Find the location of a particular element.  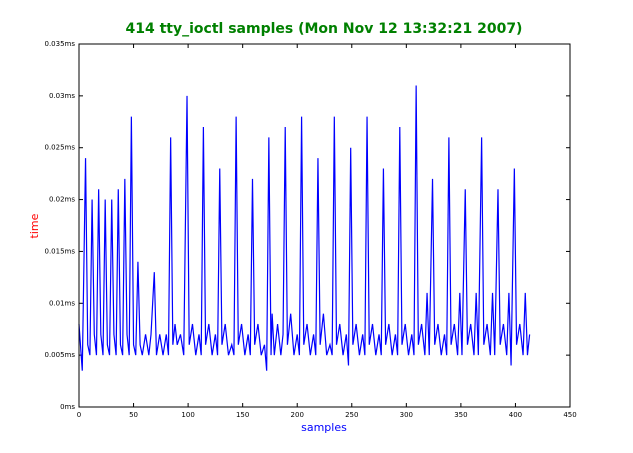

y-tick-label: 0.03ms is located at coordinates (62, 96).